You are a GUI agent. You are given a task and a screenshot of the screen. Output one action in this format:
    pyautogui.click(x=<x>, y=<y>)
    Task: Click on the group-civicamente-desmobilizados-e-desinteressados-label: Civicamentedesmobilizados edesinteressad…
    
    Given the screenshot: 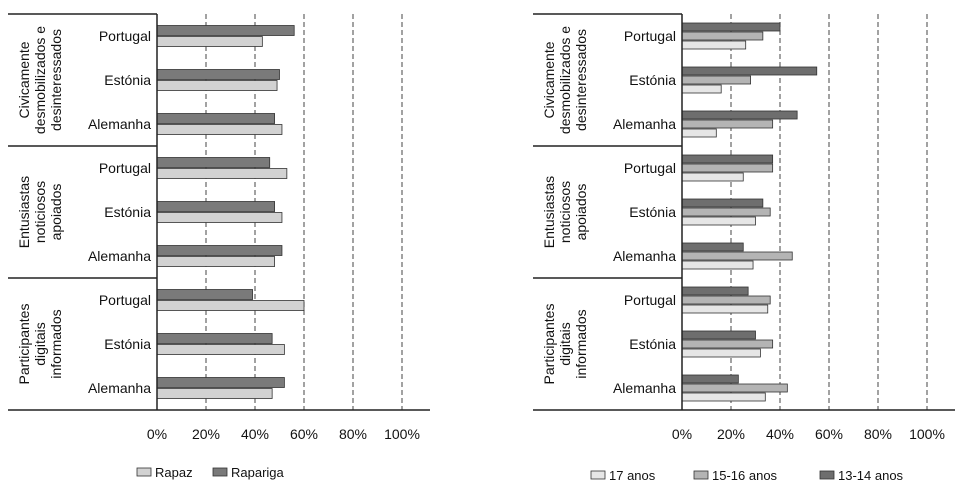 What is the action you would take?
    pyautogui.click(x=40, y=80)
    